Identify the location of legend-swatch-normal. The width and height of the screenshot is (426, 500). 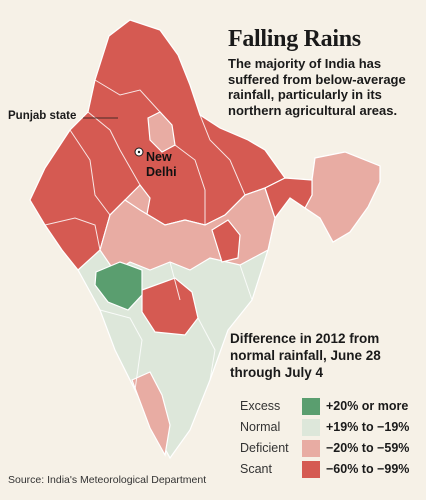
(311, 427).